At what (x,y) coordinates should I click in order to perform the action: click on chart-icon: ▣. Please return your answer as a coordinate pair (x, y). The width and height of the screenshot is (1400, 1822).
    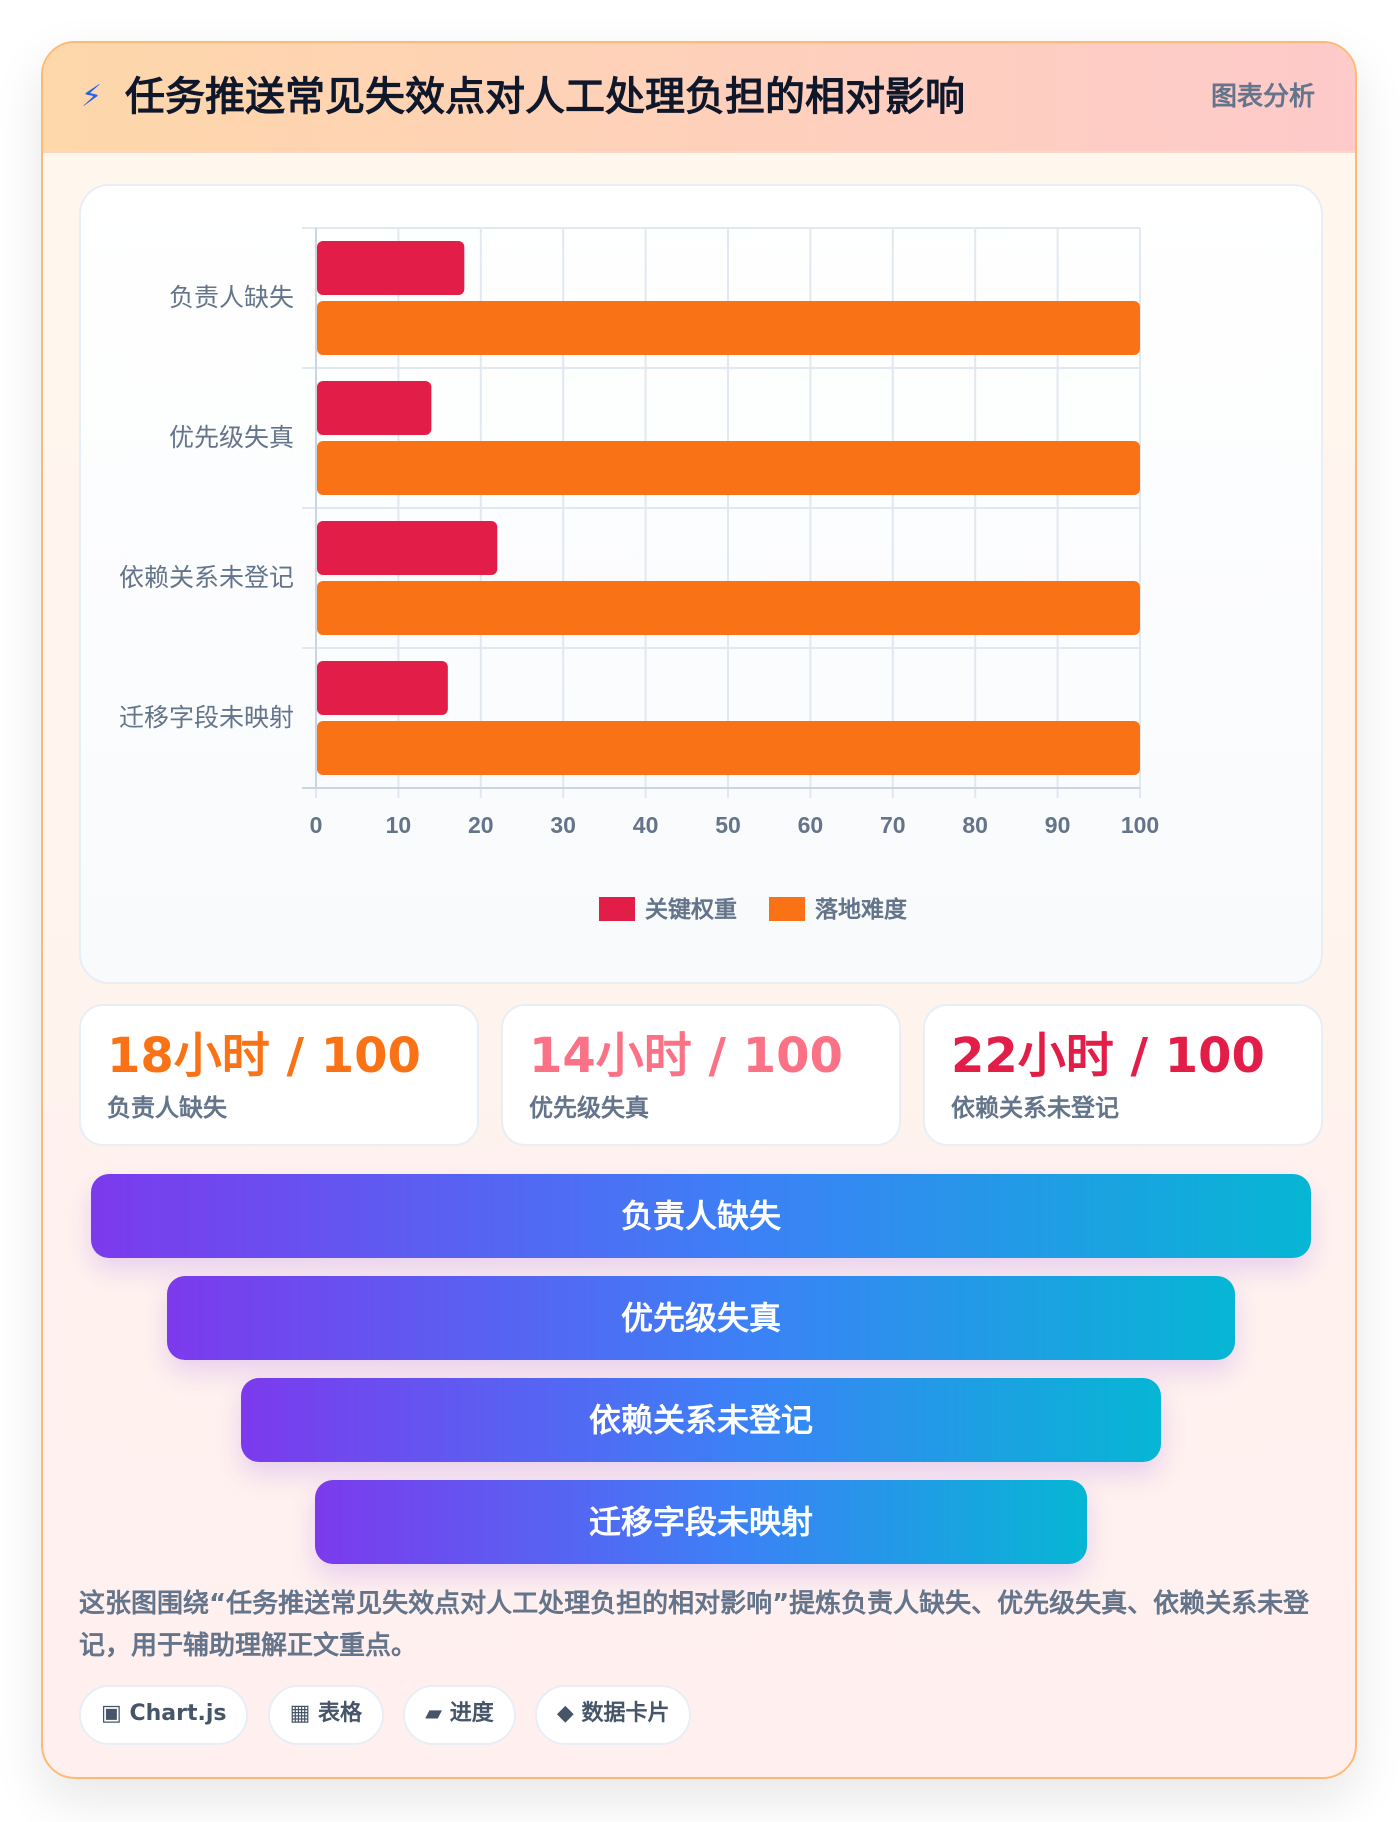
    Looking at the image, I should click on (111, 1713).